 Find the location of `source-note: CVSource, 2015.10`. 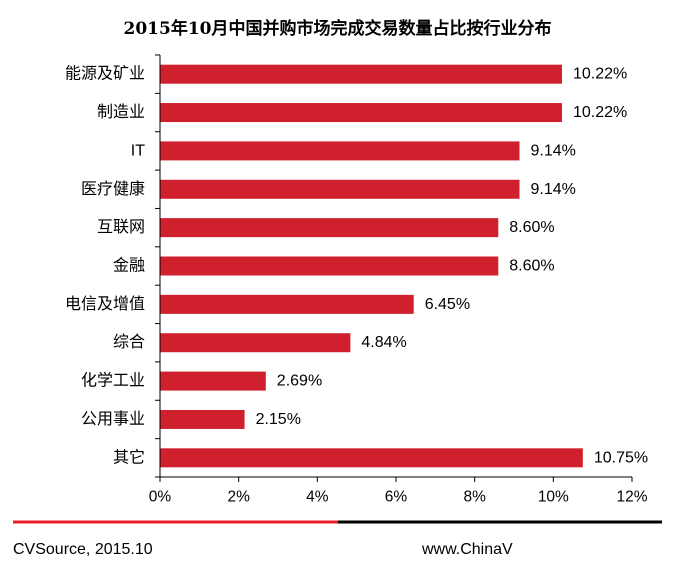

source-note: CVSource, 2015.10 is located at coordinates (83, 549).